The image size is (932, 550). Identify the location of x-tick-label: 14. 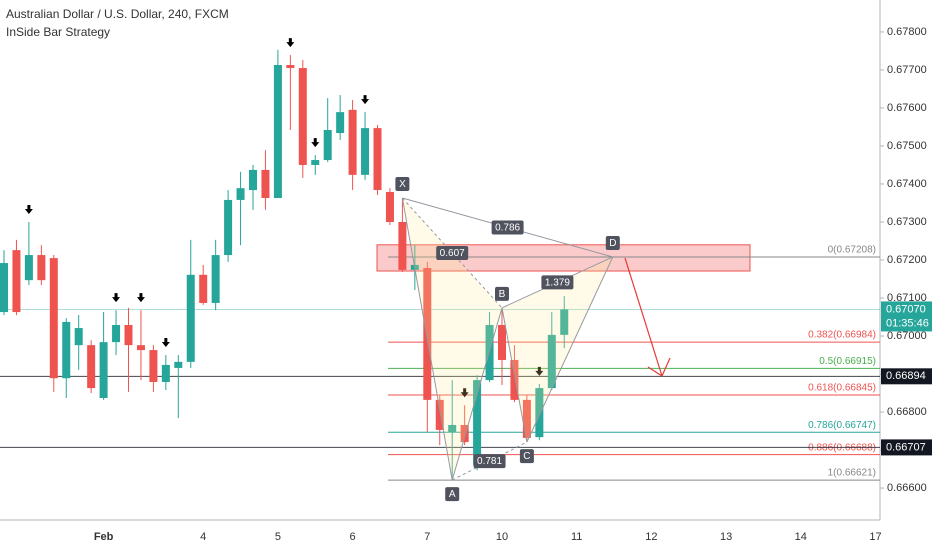
(801, 537).